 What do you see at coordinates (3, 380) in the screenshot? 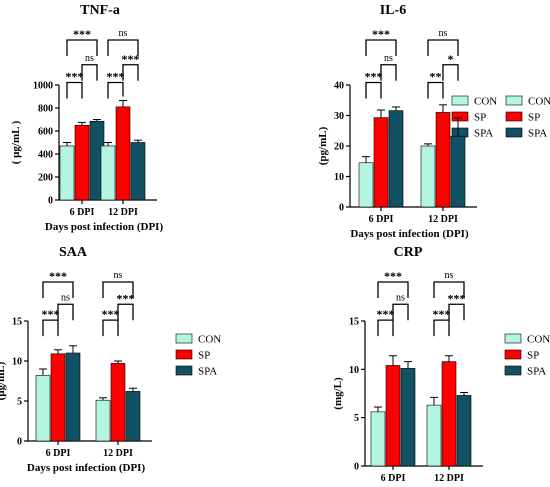
I see `y-axis-label: (μg/mL)` at bounding box center [3, 380].